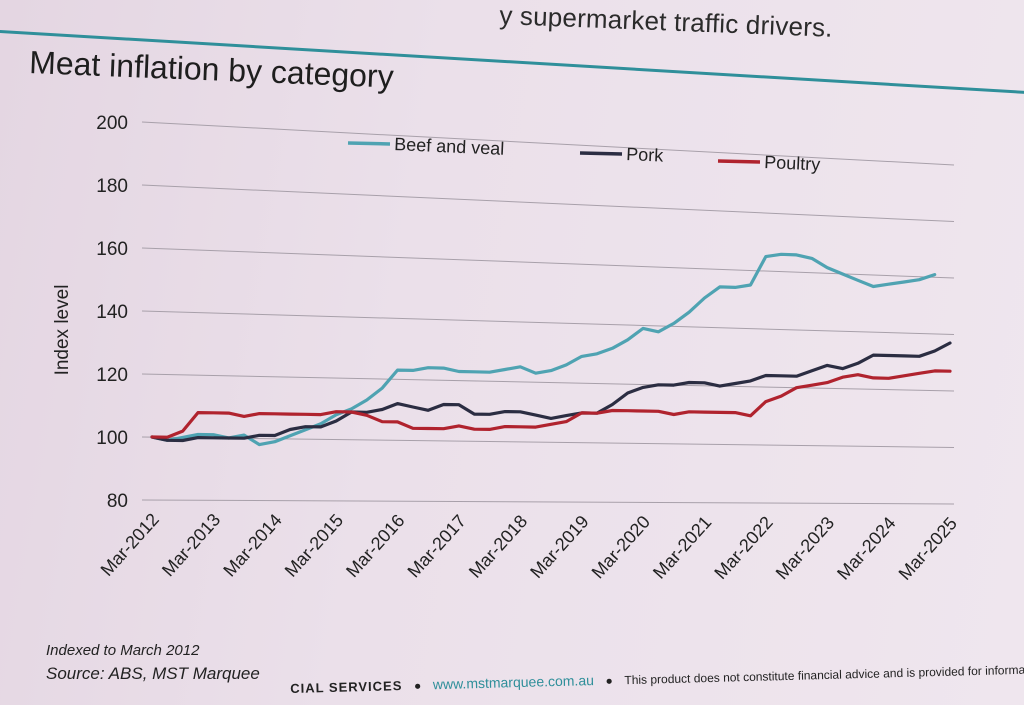 This screenshot has height=705, width=1024. I want to click on source-note: Source: ABS, MST Marquee, so click(153, 673).